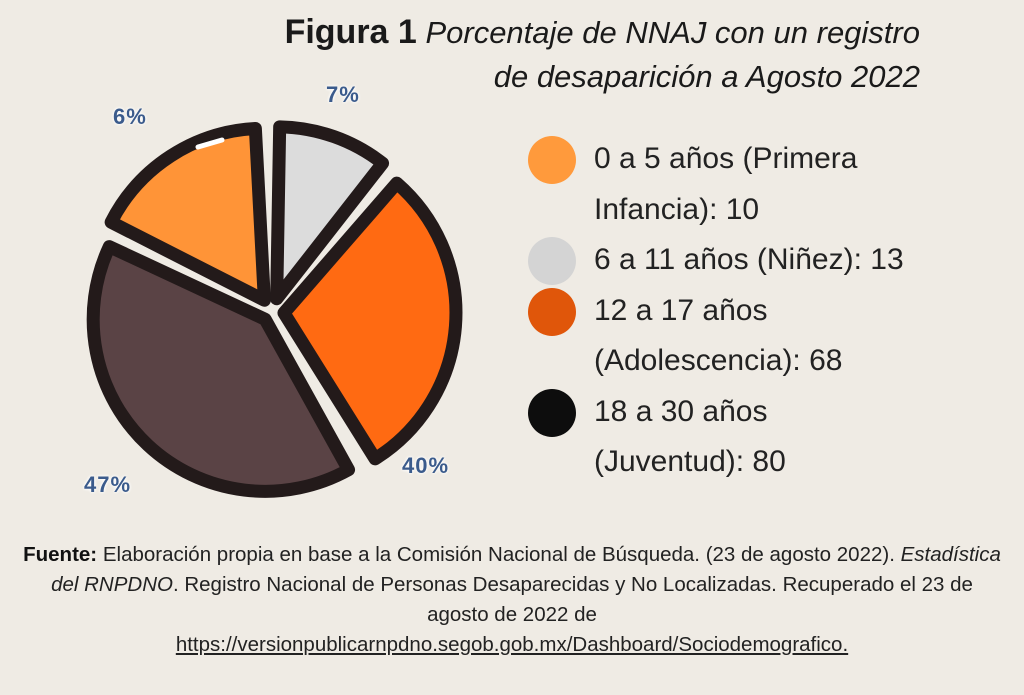 Image resolution: width=1024 pixels, height=695 pixels. What do you see at coordinates (343, 94) in the screenshot?
I see `pct-label-6-11: 7%` at bounding box center [343, 94].